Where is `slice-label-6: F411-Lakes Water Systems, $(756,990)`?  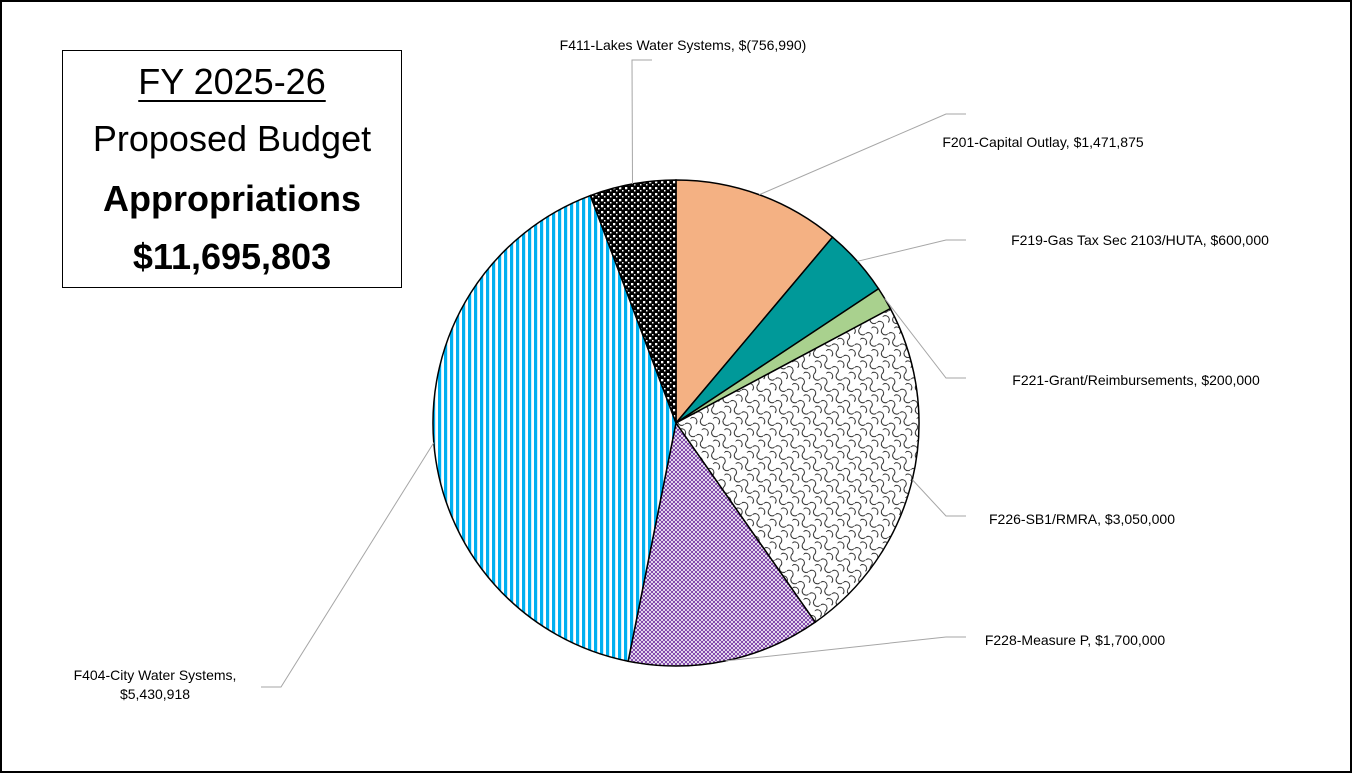
slice-label-6: F411-Lakes Water Systems, $(756,990) is located at coordinates (683, 45).